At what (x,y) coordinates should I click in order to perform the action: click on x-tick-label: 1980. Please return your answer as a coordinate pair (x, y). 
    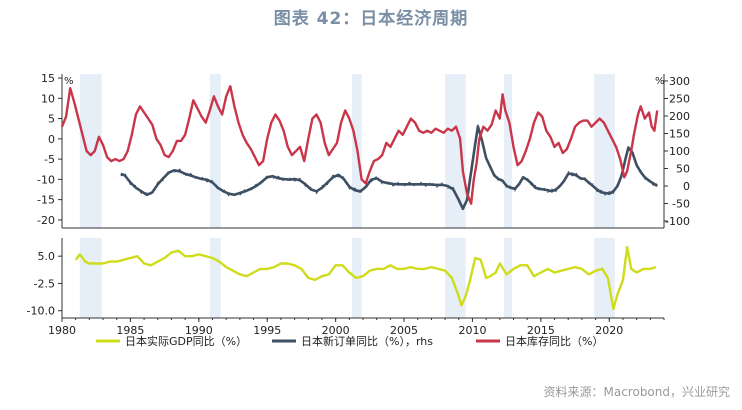
    Looking at the image, I should click on (62, 330).